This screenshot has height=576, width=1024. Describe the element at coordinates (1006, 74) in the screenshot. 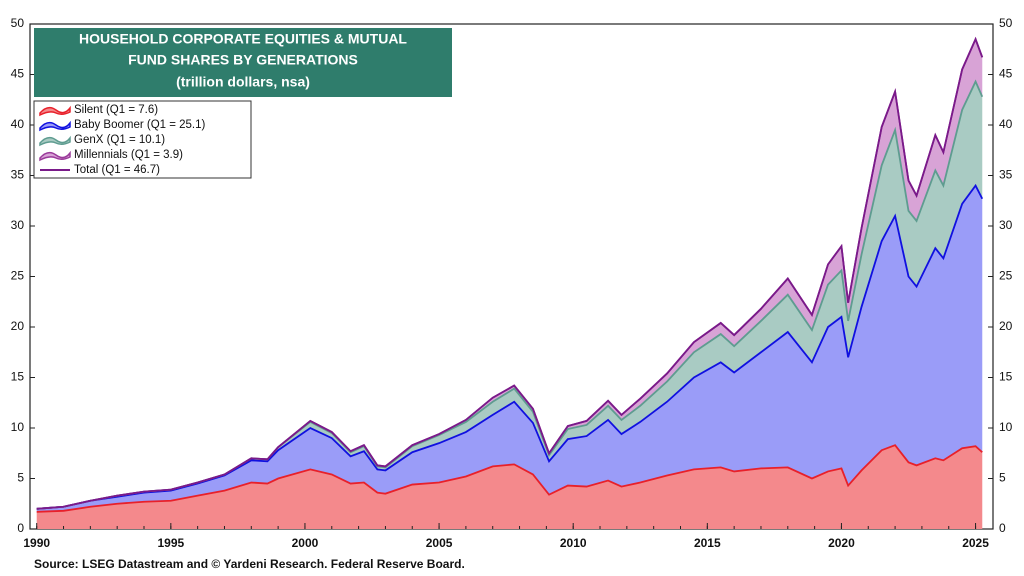

I see `y2-tick-label: 45` at that location.